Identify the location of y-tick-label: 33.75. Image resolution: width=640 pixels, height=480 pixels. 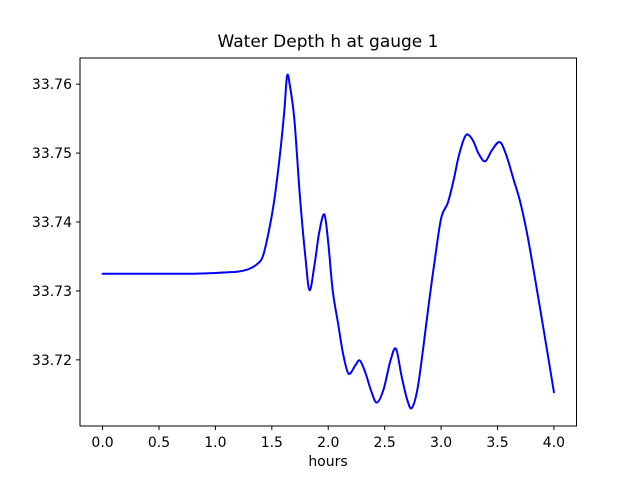
(52, 154).